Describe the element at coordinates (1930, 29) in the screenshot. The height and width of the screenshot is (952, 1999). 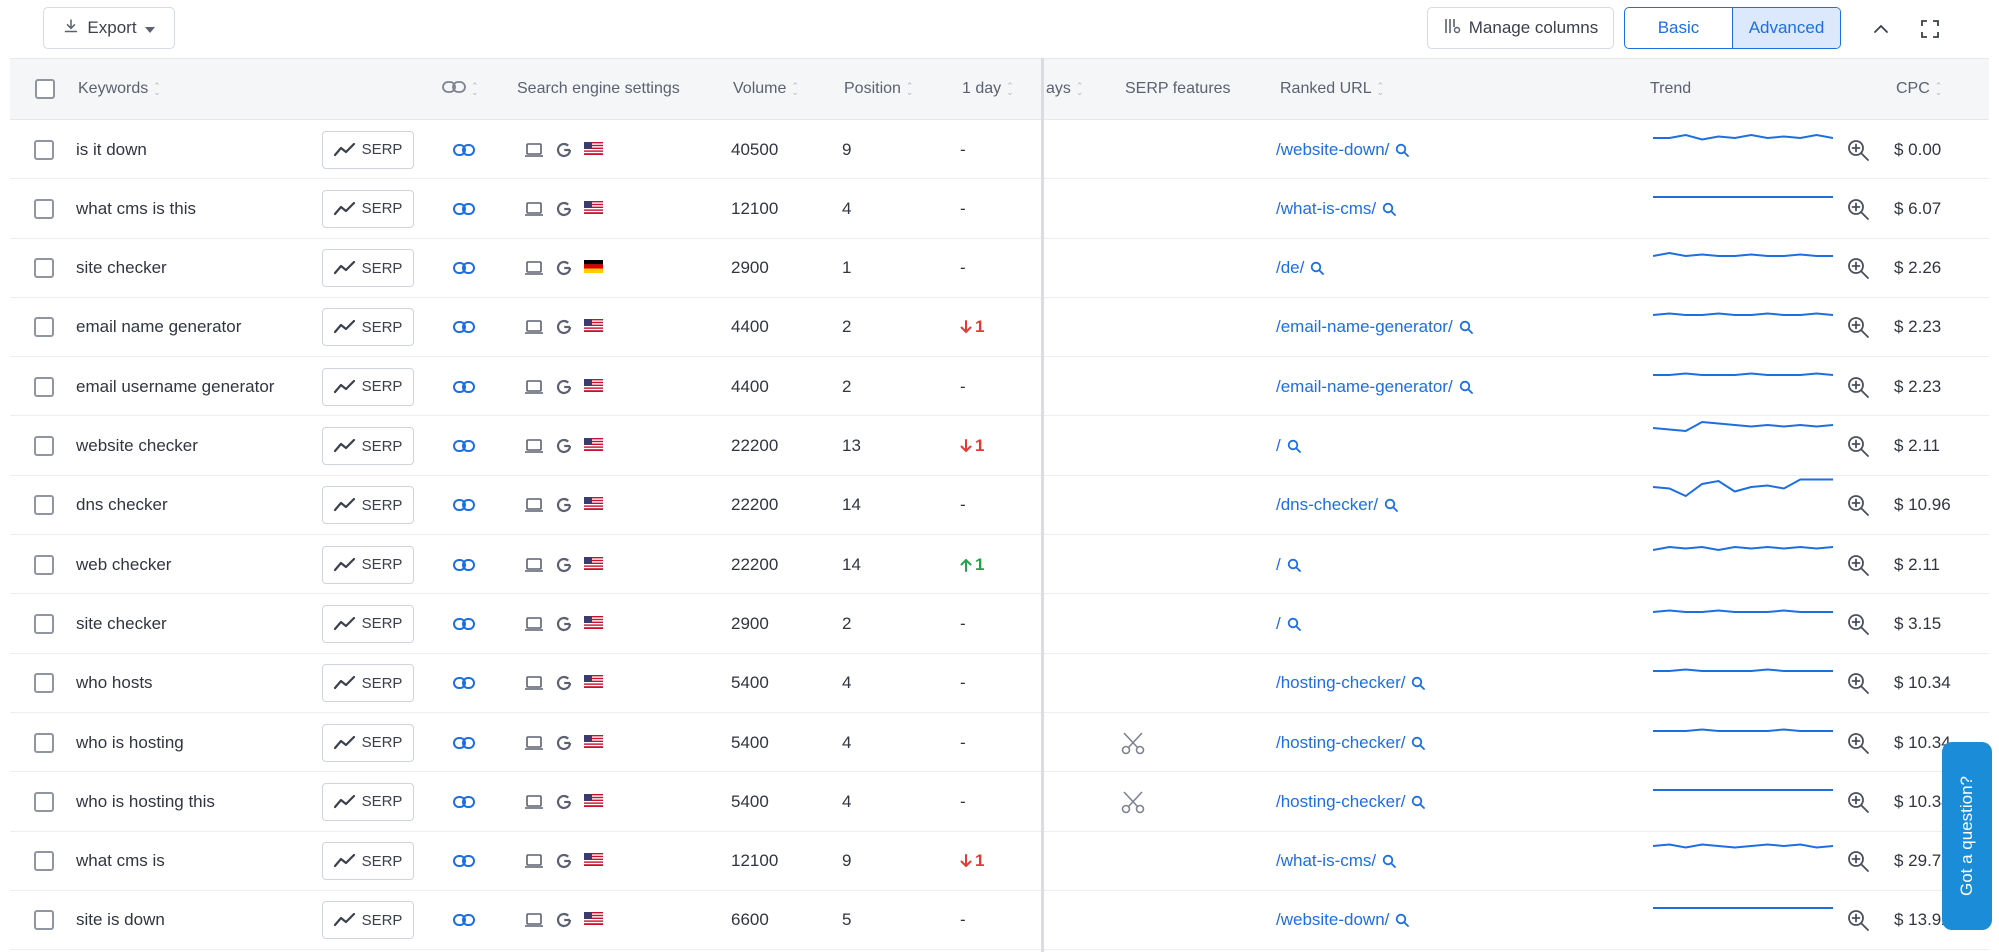
I see `fullscreen-icon` at that location.